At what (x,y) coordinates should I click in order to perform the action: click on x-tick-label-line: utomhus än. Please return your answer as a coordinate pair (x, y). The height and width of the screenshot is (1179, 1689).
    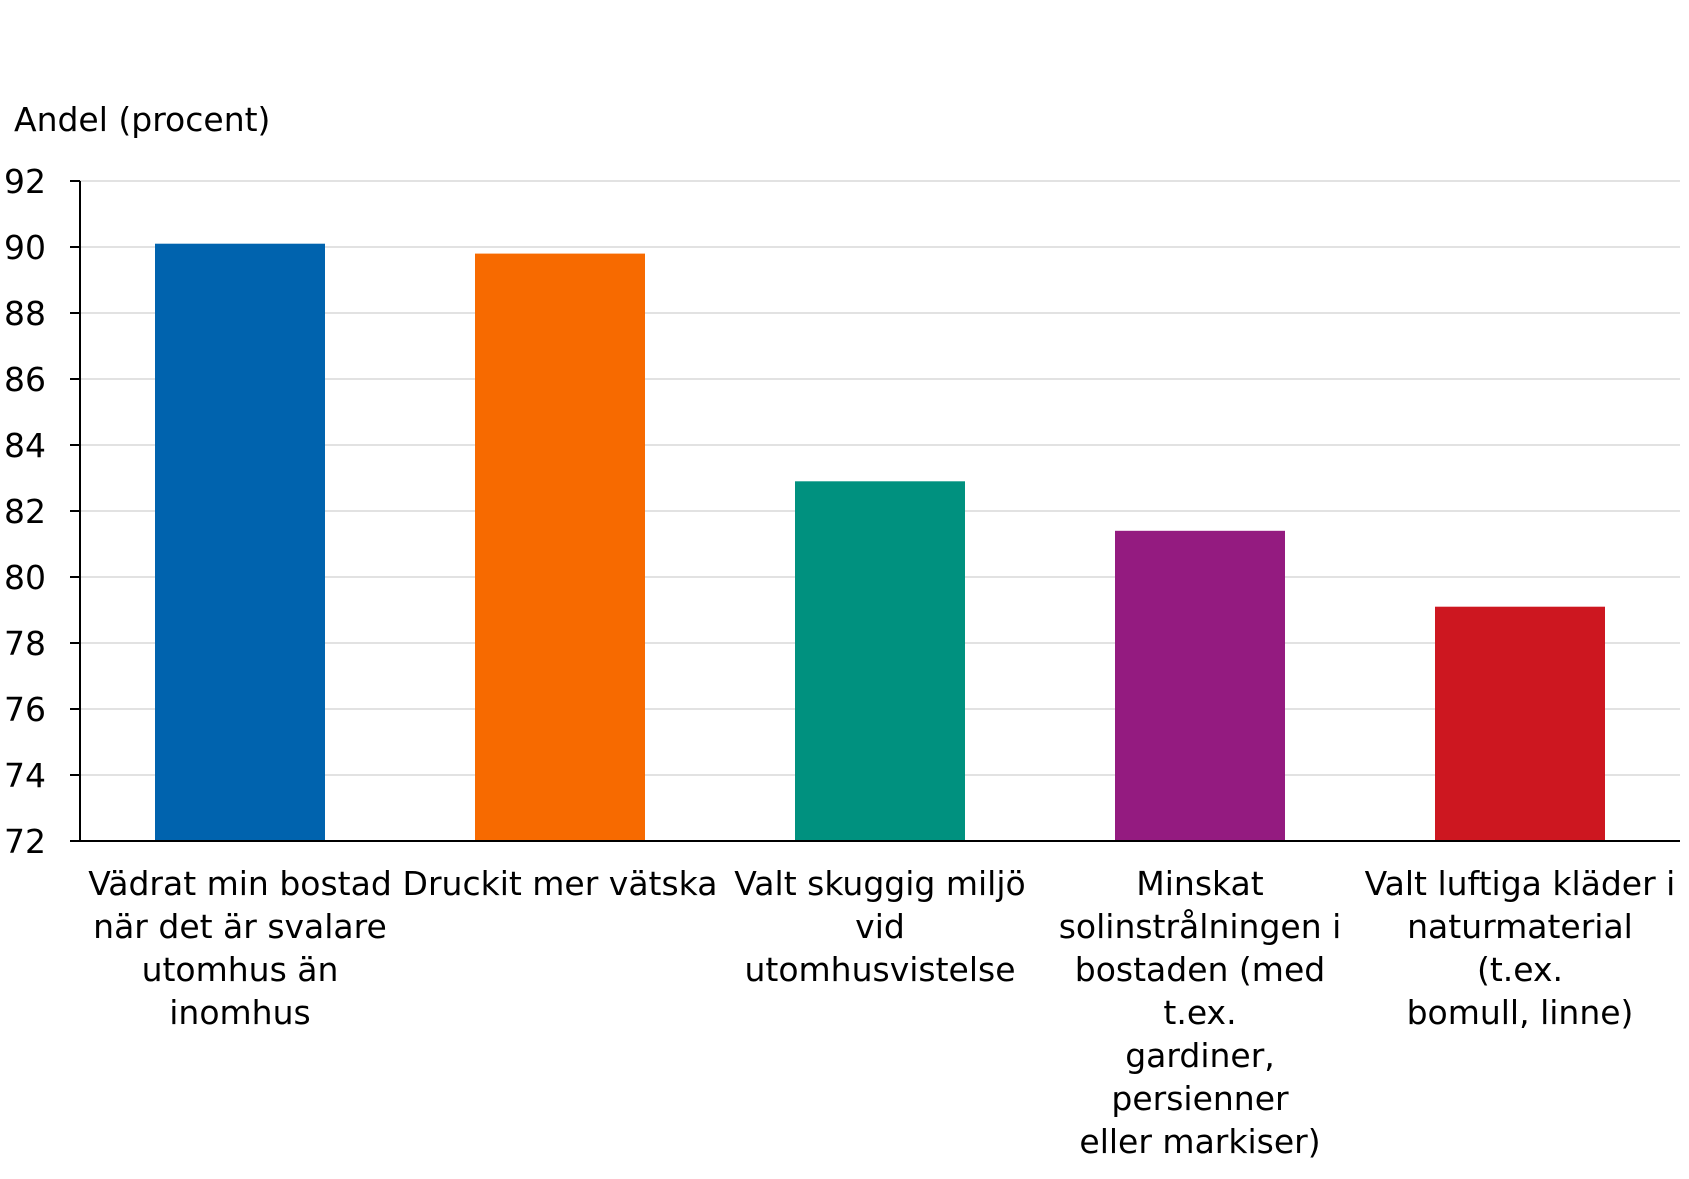
    Looking at the image, I should click on (240, 969).